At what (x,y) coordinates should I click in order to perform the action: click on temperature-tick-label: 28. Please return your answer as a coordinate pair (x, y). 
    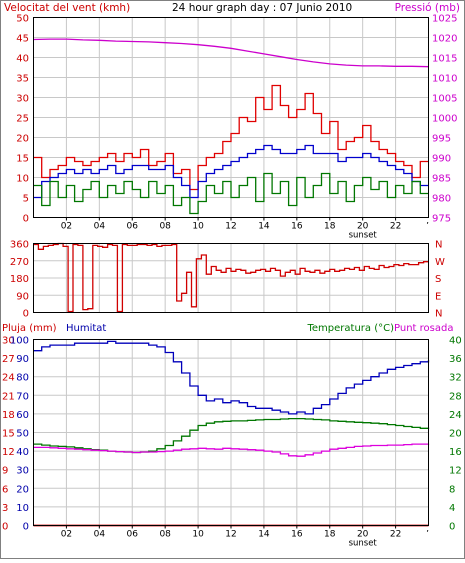
    Looking at the image, I should click on (455, 396).